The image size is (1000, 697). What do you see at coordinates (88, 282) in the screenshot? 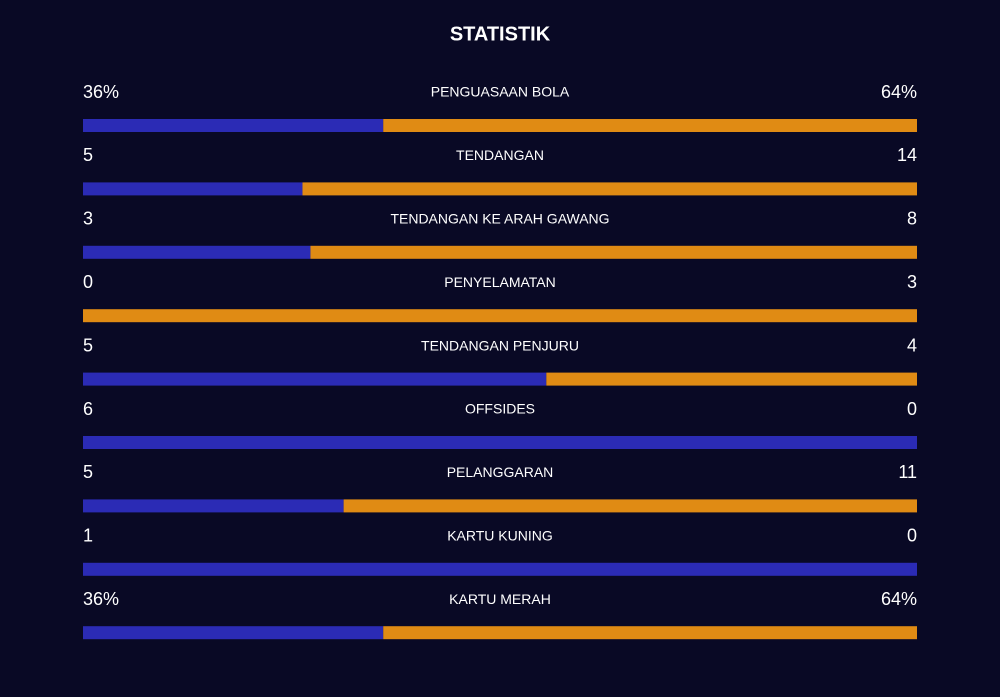
I see `home-value: 0` at bounding box center [88, 282].